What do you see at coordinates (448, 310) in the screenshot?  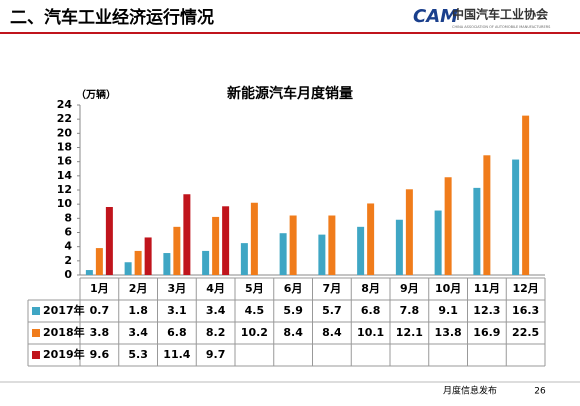 I see `table-value: 9.1` at bounding box center [448, 310].